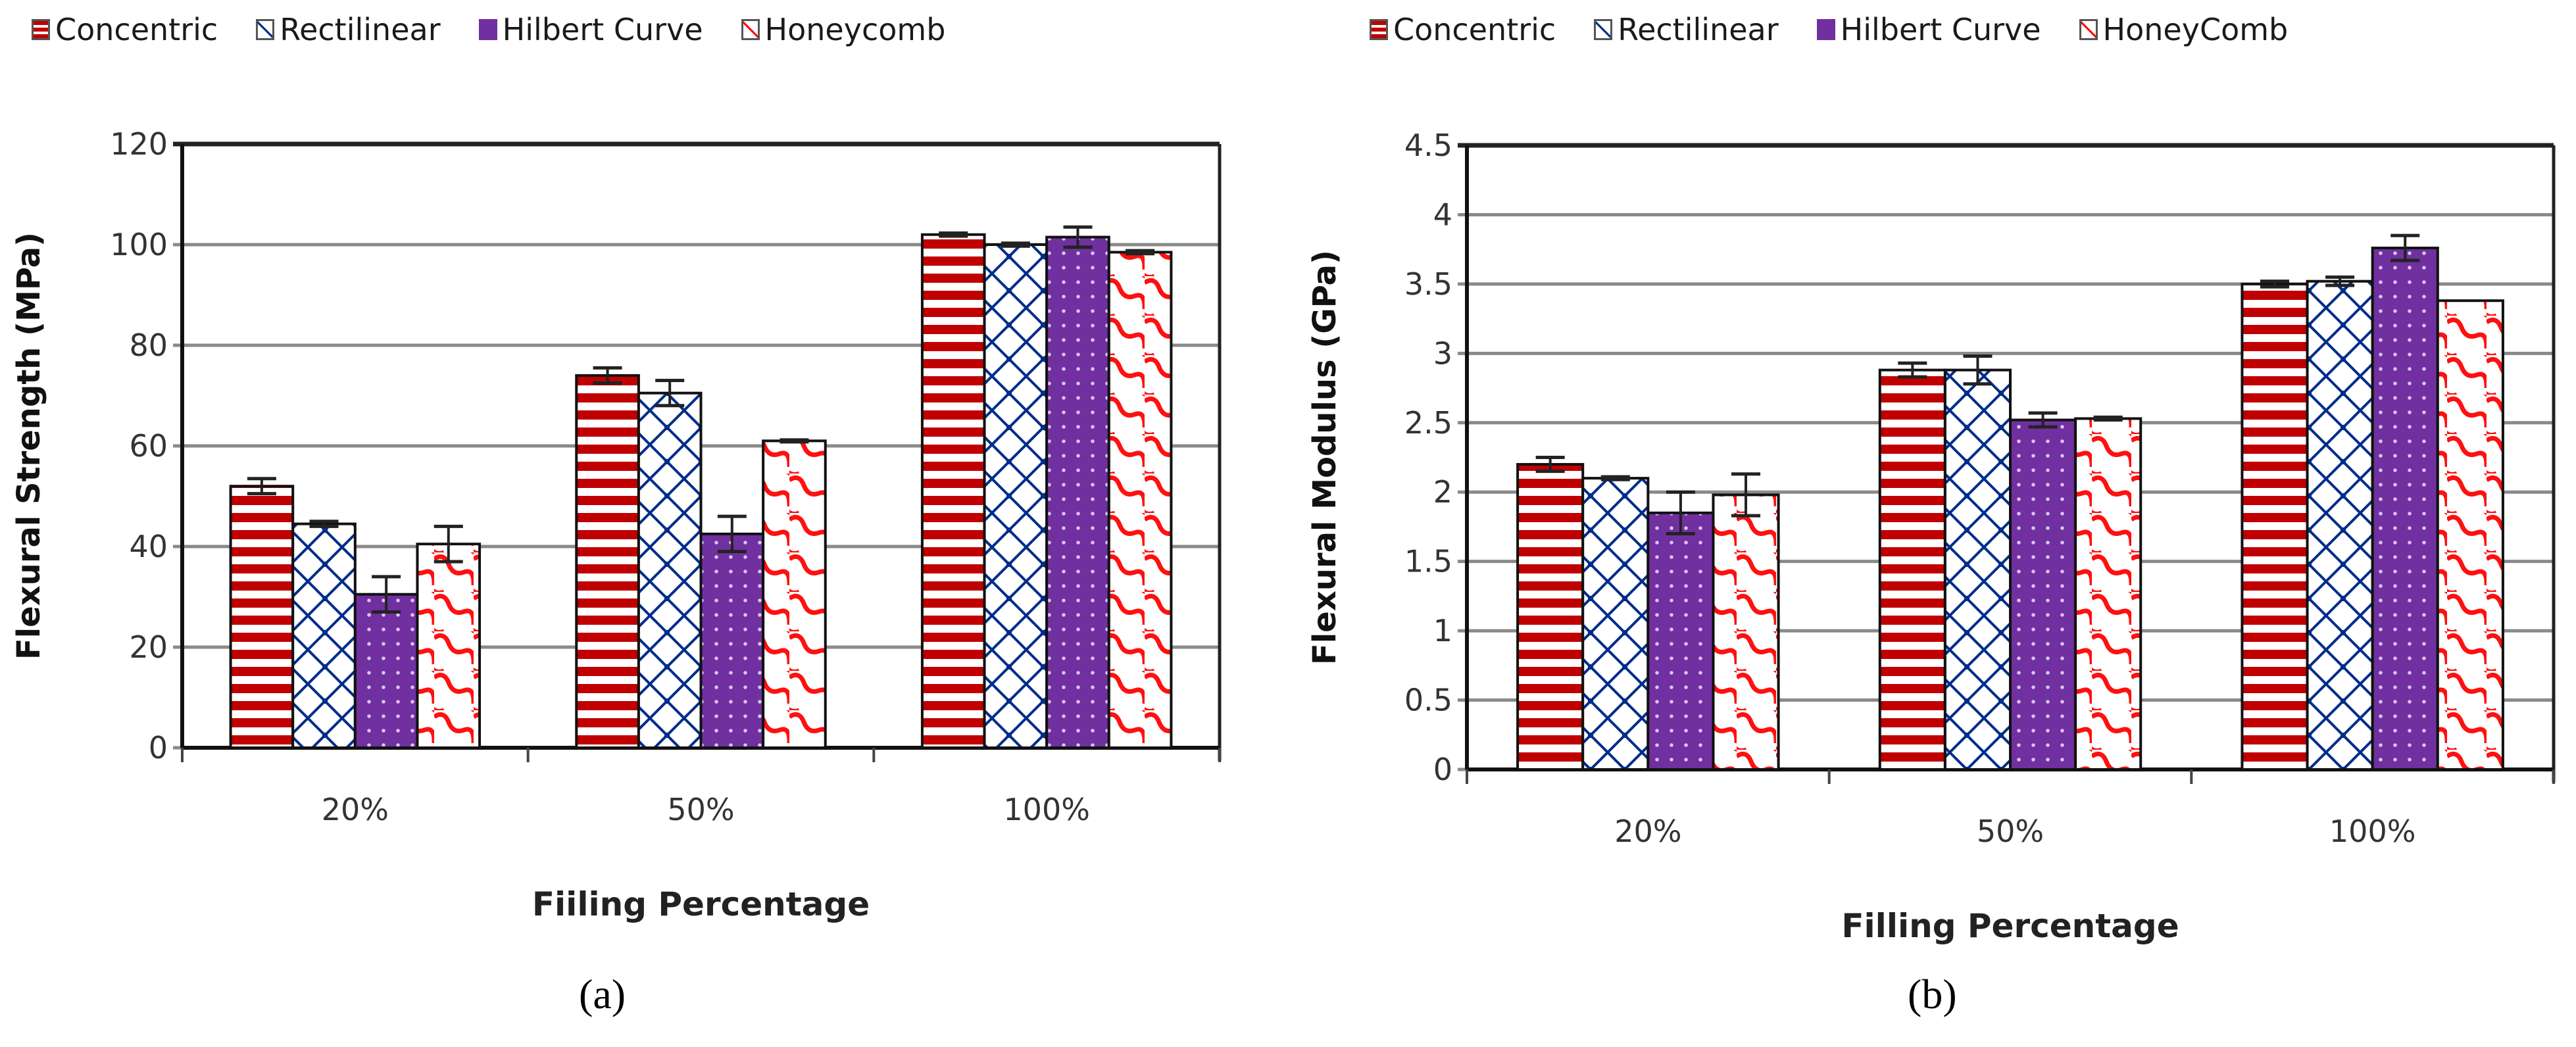 The image size is (2576, 1047). I want to click on y-tick-label: 120, so click(139, 144).